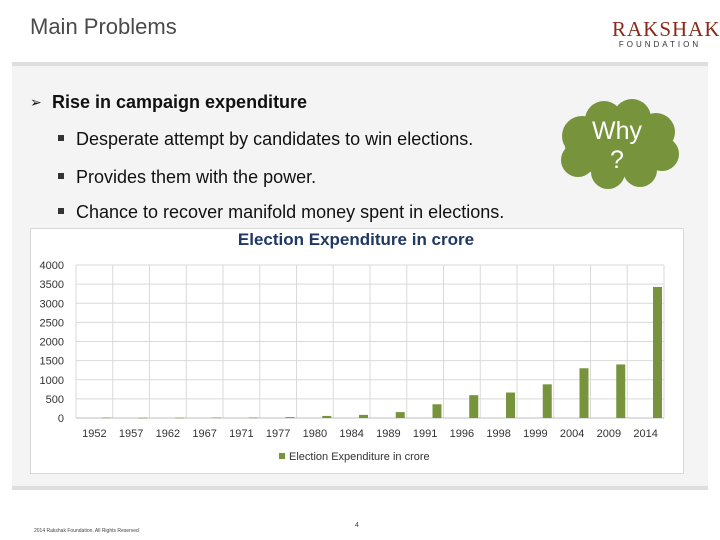  Describe the element at coordinates (609, 434) in the screenshot. I see `x-tick-label: 2009` at that location.